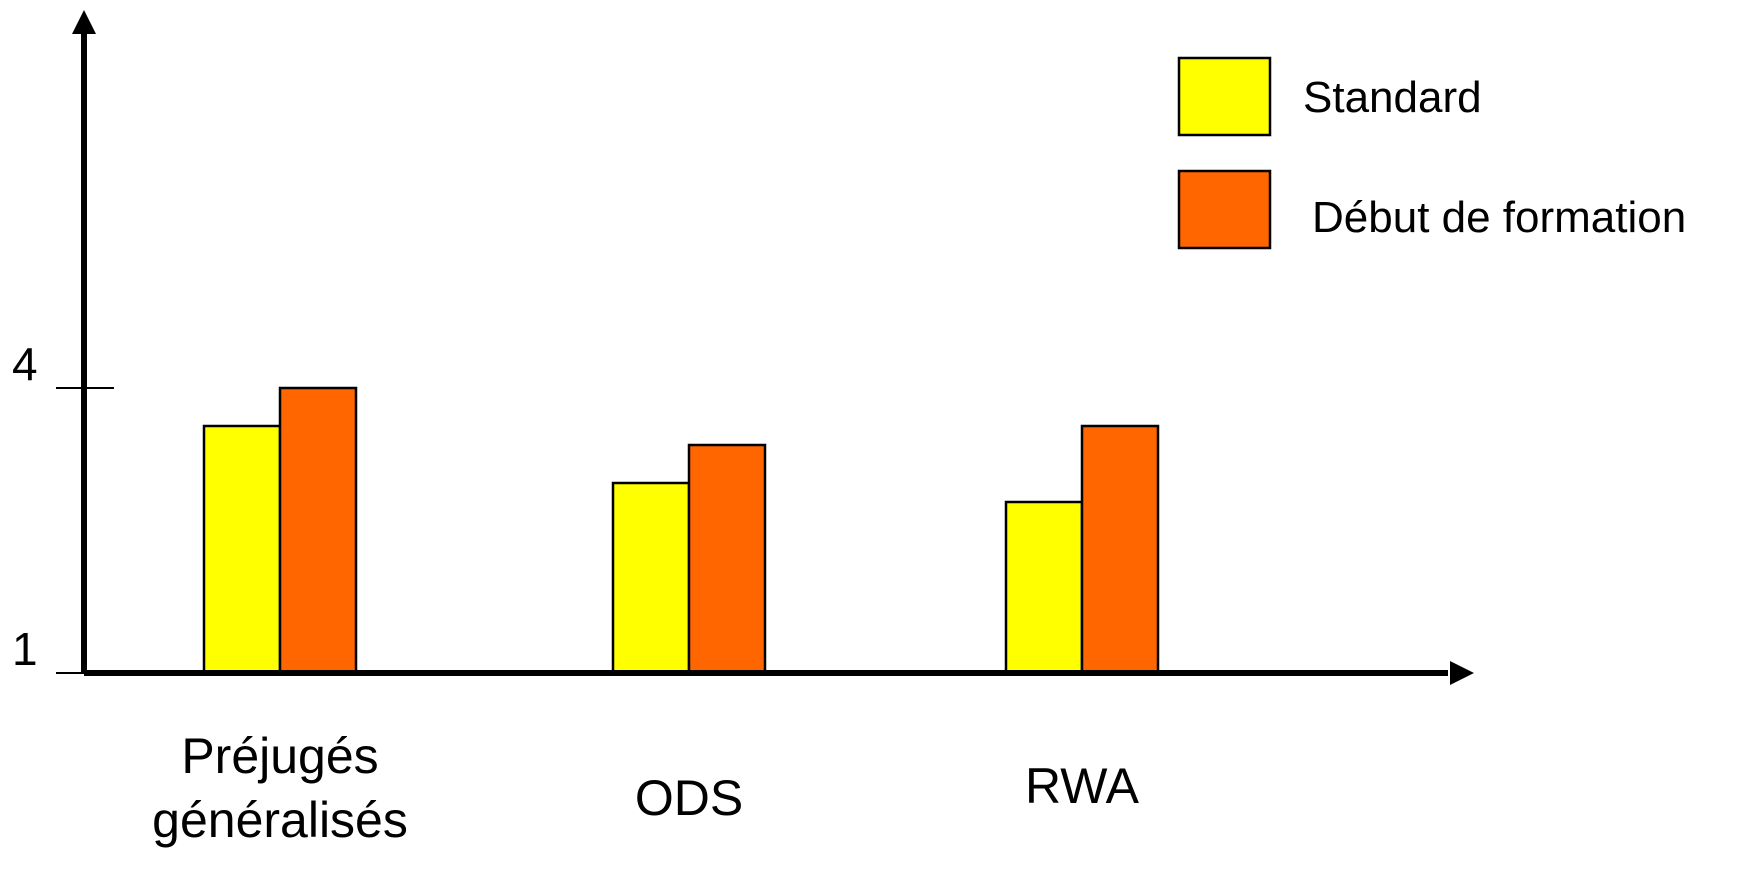 The image size is (1739, 877). Describe the element at coordinates (1392, 97) in the screenshot. I see `legend-label-standard: Standard` at that location.